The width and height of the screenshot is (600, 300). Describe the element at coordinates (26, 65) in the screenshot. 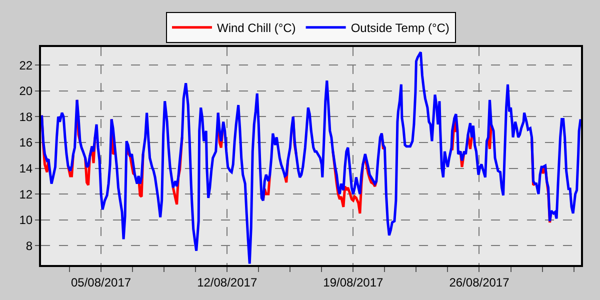

I see `y-tick-label: 22` at that location.